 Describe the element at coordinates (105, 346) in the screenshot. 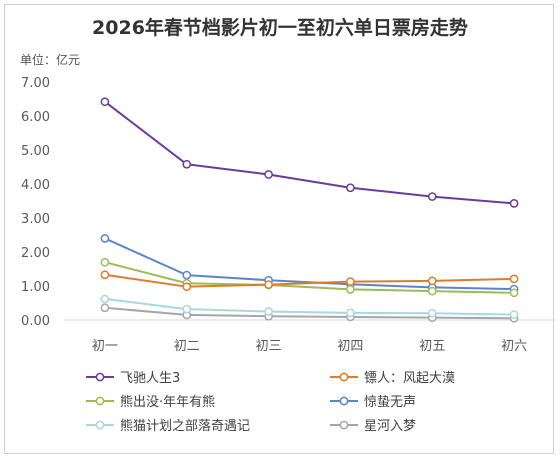

I see `x-tick-label: 初一` at that location.